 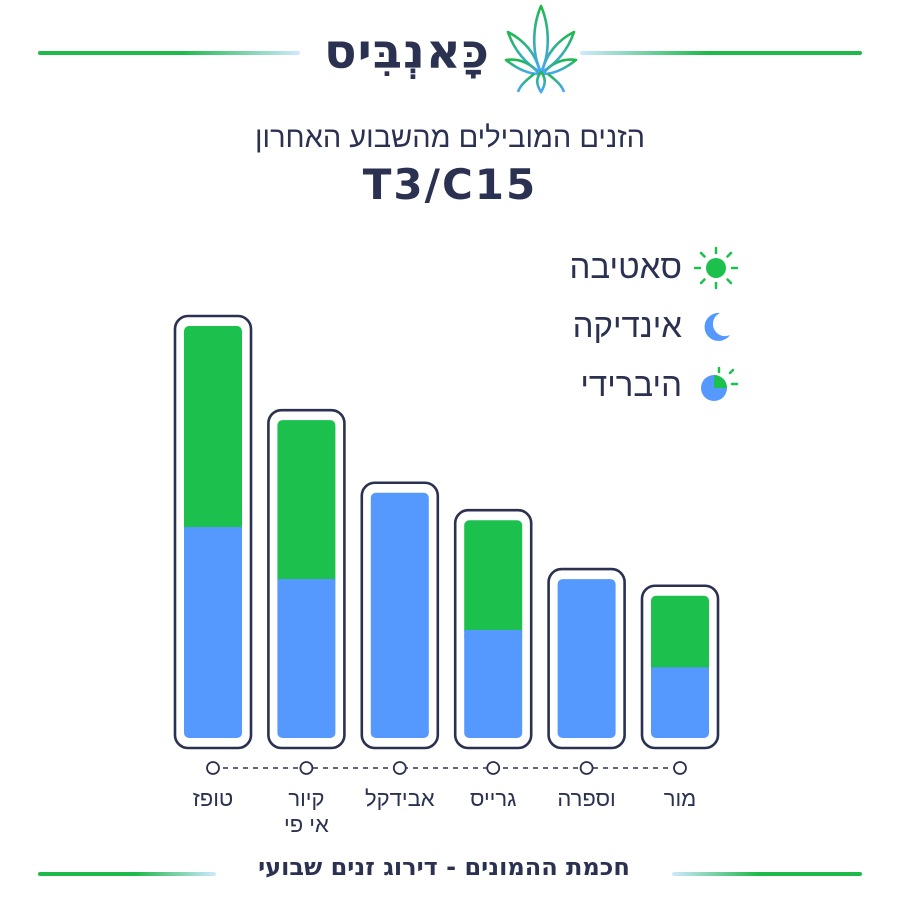 What do you see at coordinates (213, 798) in the screenshot?
I see `category-label: טופז` at bounding box center [213, 798].